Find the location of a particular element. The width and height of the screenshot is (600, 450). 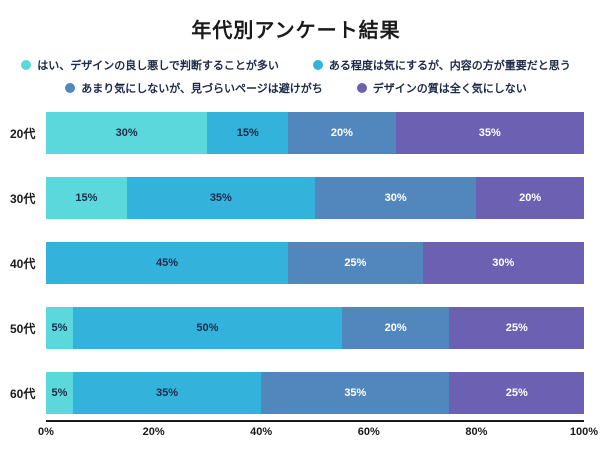

legend-item: はい、デザインの良し悪しで判断することが多い is located at coordinates (150, 65).